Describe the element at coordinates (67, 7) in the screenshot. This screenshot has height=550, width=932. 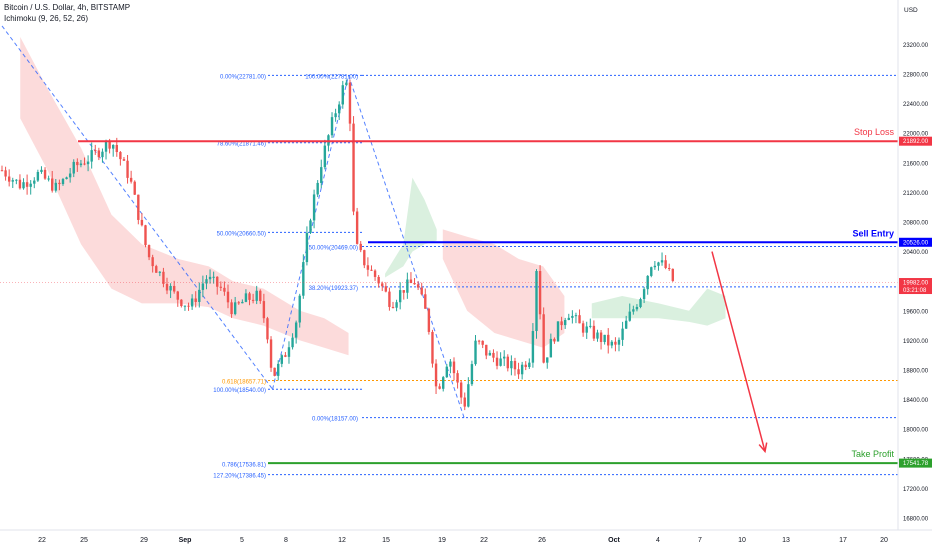
I see `symbol-title: Bitcoin / U.S. Dollar, 4h, BITSTAMP` at that location.